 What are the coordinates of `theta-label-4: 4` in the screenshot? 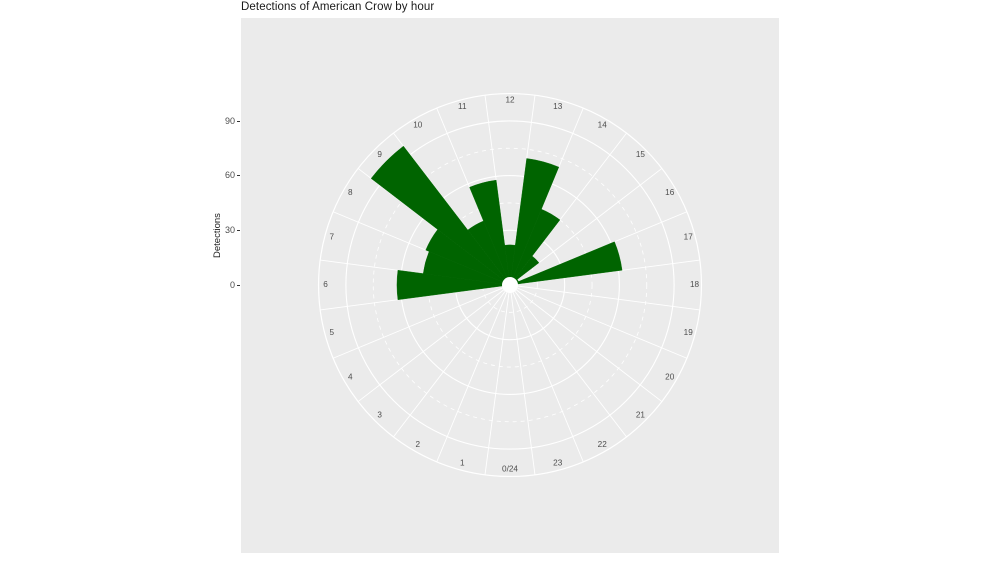 It's located at (350, 376).